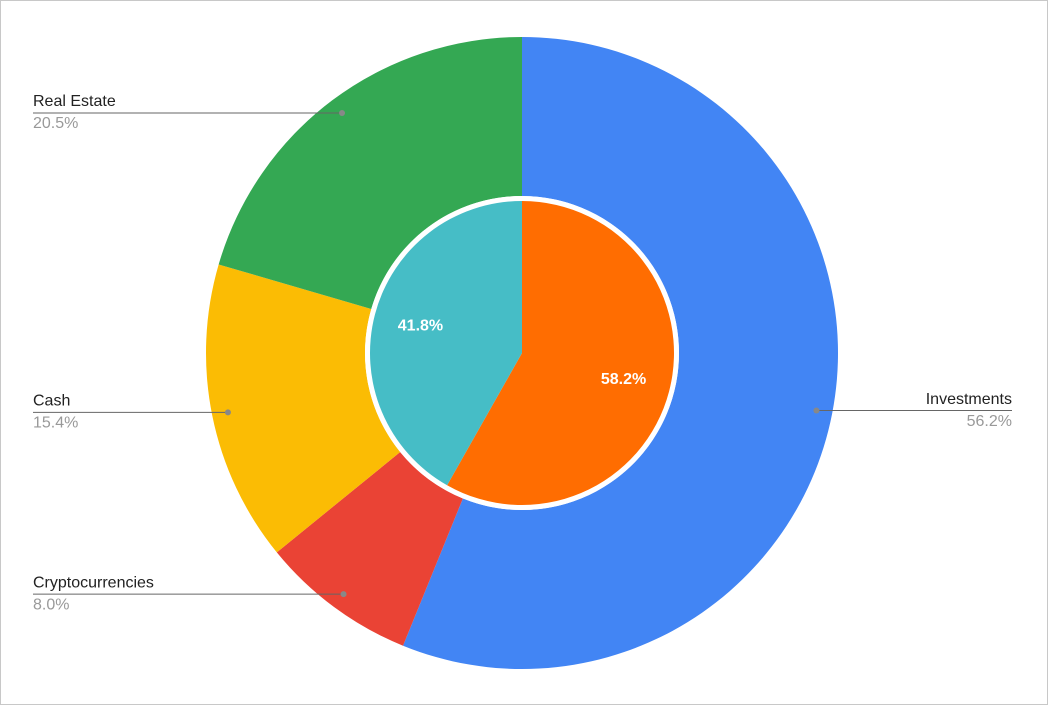 The height and width of the screenshot is (705, 1048). I want to click on pie-value-label: 58.2%, so click(623, 379).